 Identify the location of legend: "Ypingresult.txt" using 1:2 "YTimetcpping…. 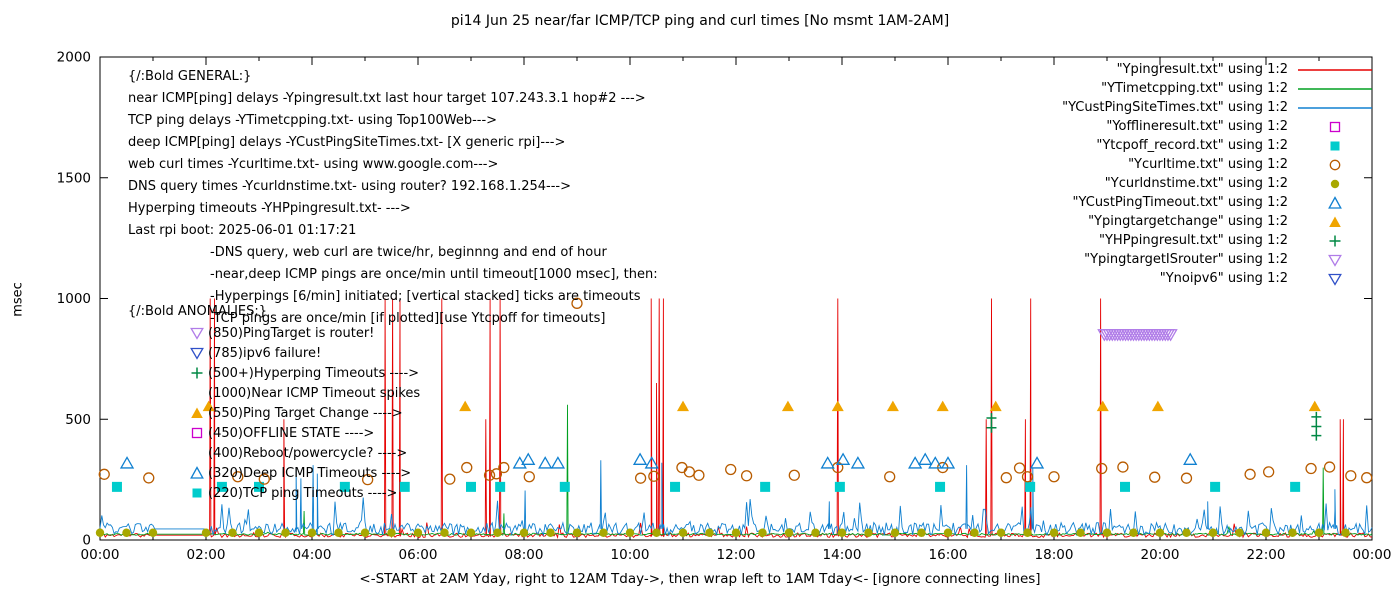
(1218, 174).